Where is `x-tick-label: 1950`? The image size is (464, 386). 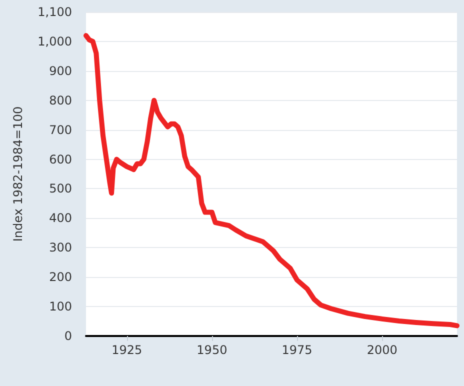 x-tick-label: 1950 is located at coordinates (212, 350).